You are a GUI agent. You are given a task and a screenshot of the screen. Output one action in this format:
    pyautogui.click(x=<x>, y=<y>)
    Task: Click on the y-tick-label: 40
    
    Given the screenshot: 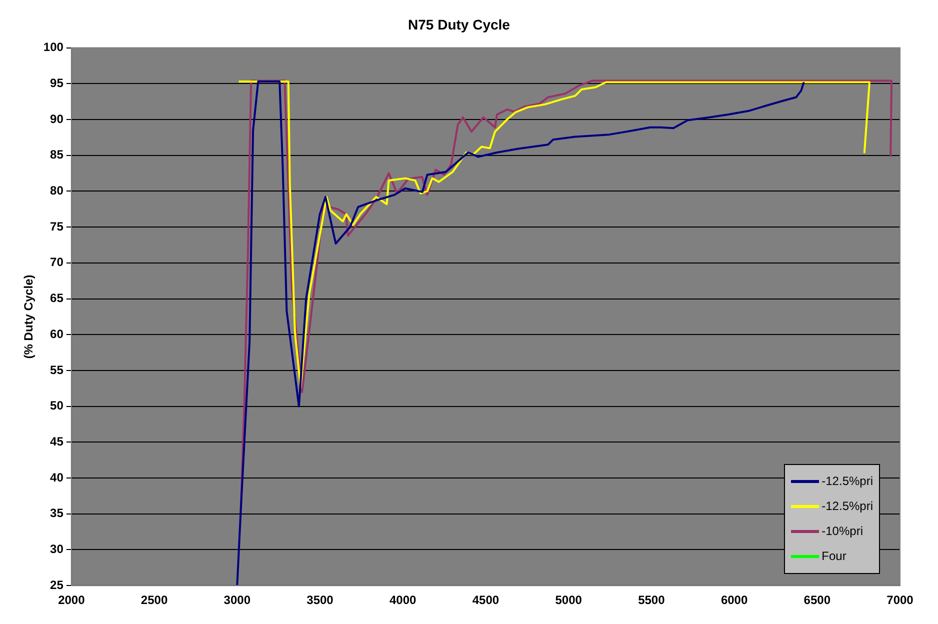 What is the action you would take?
    pyautogui.click(x=57, y=477)
    